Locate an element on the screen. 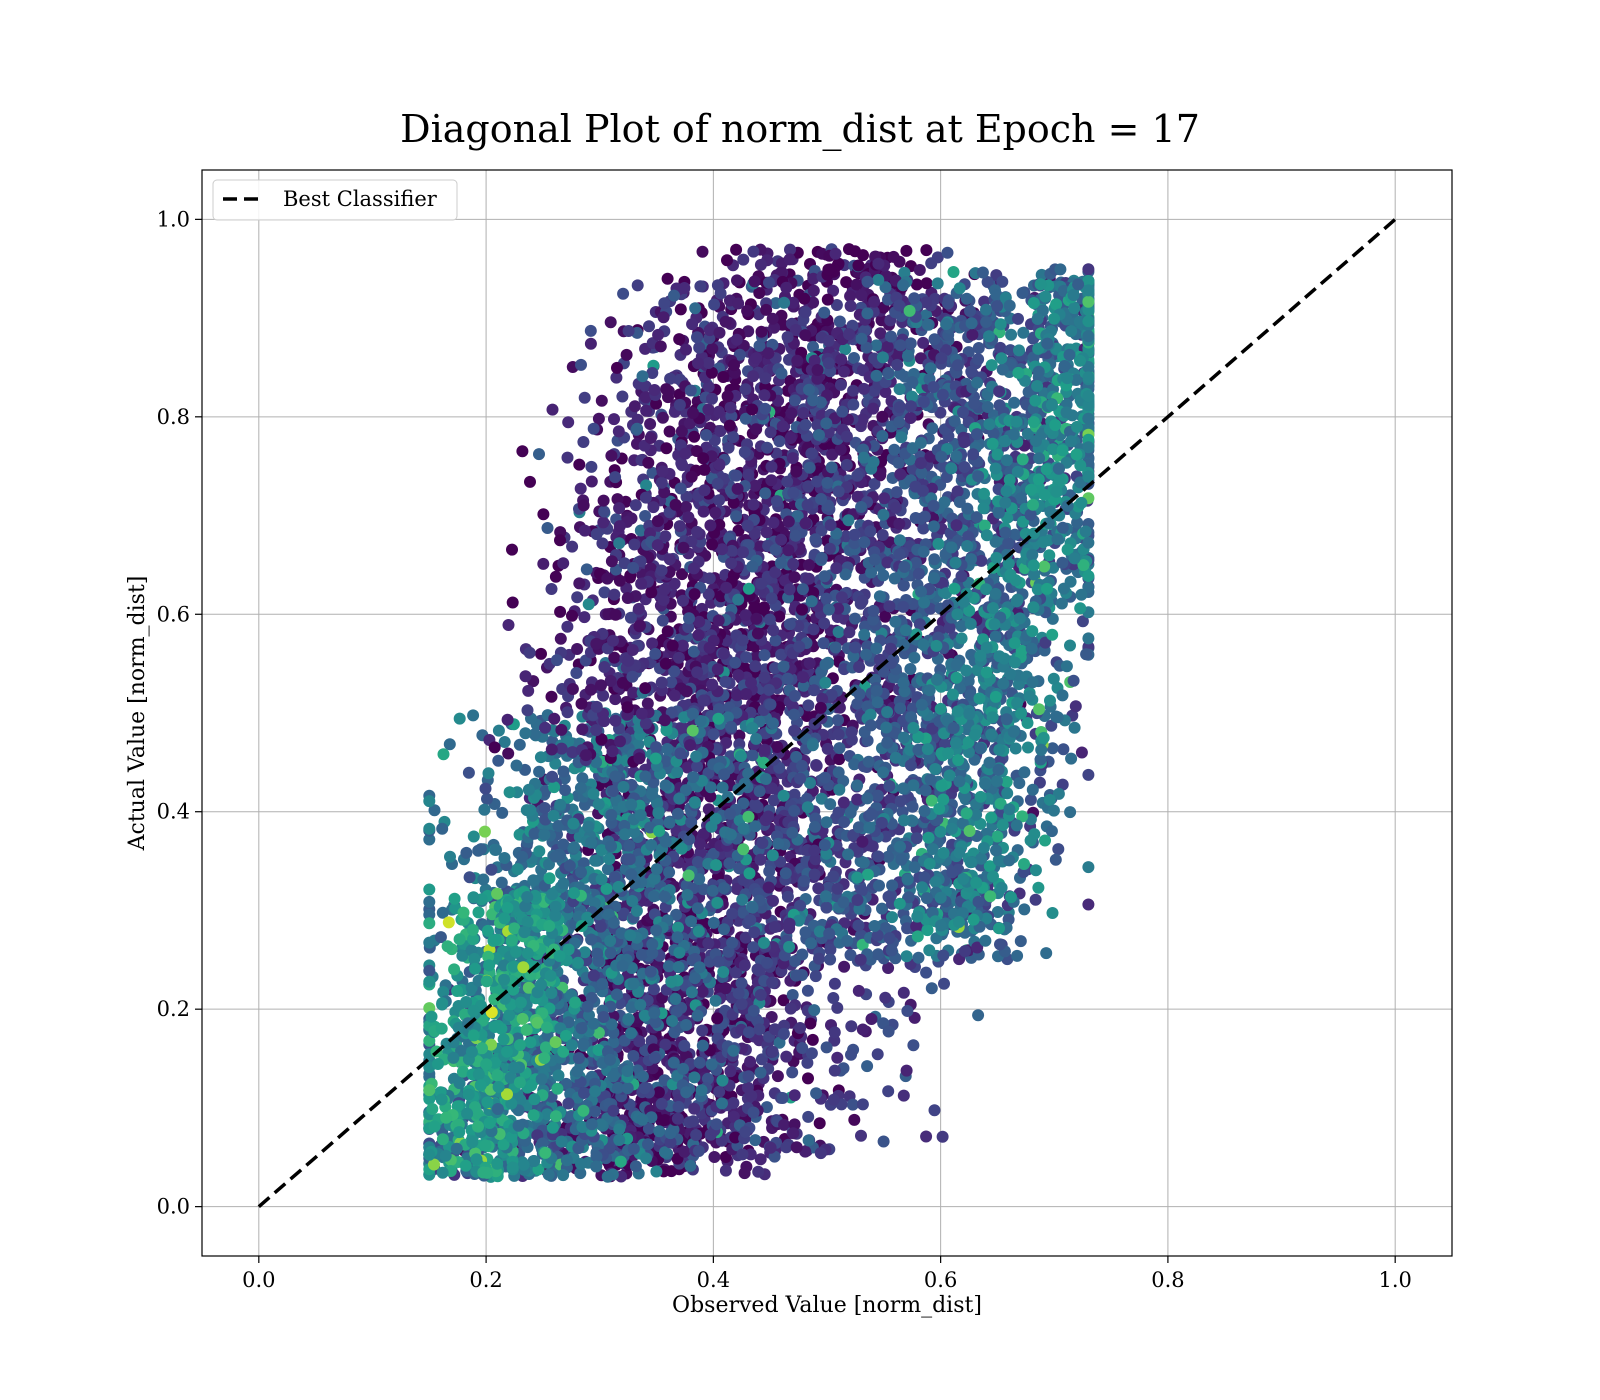 This screenshot has height=1400, width=1600. scatter-point-1964 is located at coordinates (727, 260).